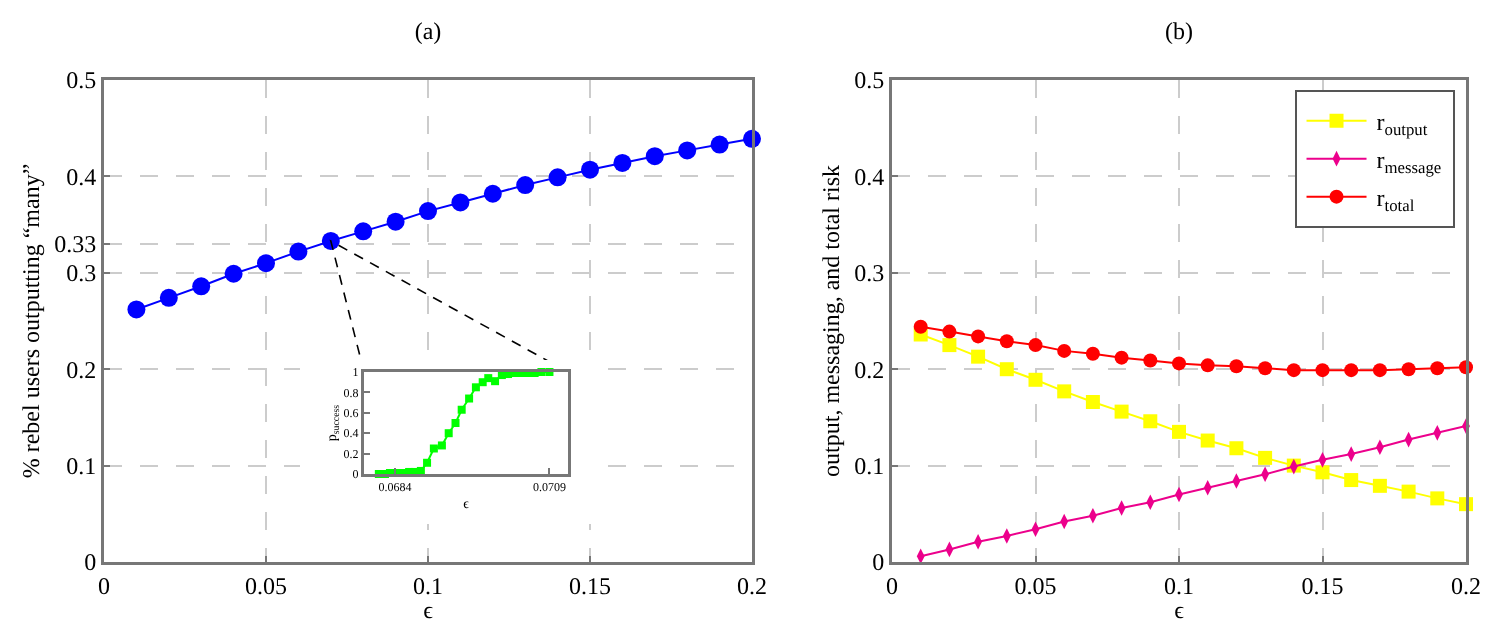 The image size is (1494, 624). What do you see at coordinates (31, 321) in the screenshot?
I see `y-axis-title: % rebel users outputting “many”` at bounding box center [31, 321].